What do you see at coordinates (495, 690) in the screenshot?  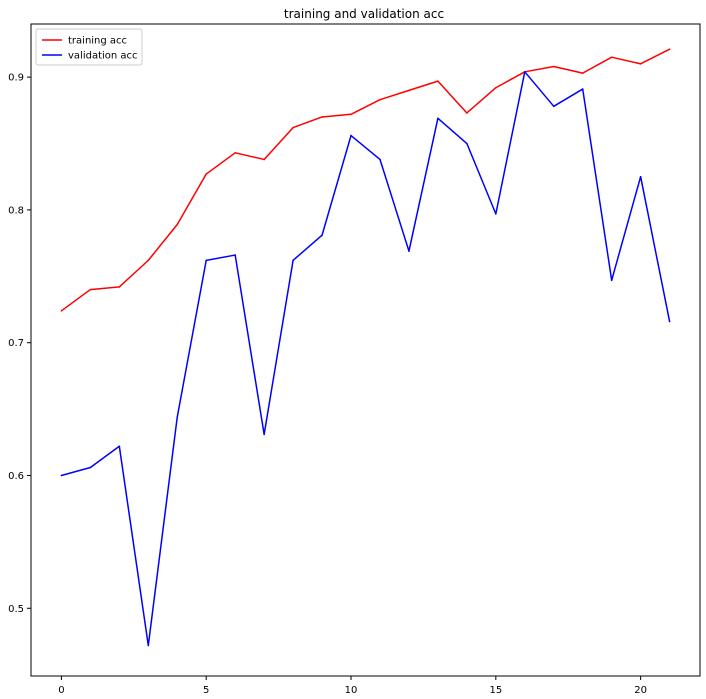 I see `x-tick-label: 15` at bounding box center [495, 690].